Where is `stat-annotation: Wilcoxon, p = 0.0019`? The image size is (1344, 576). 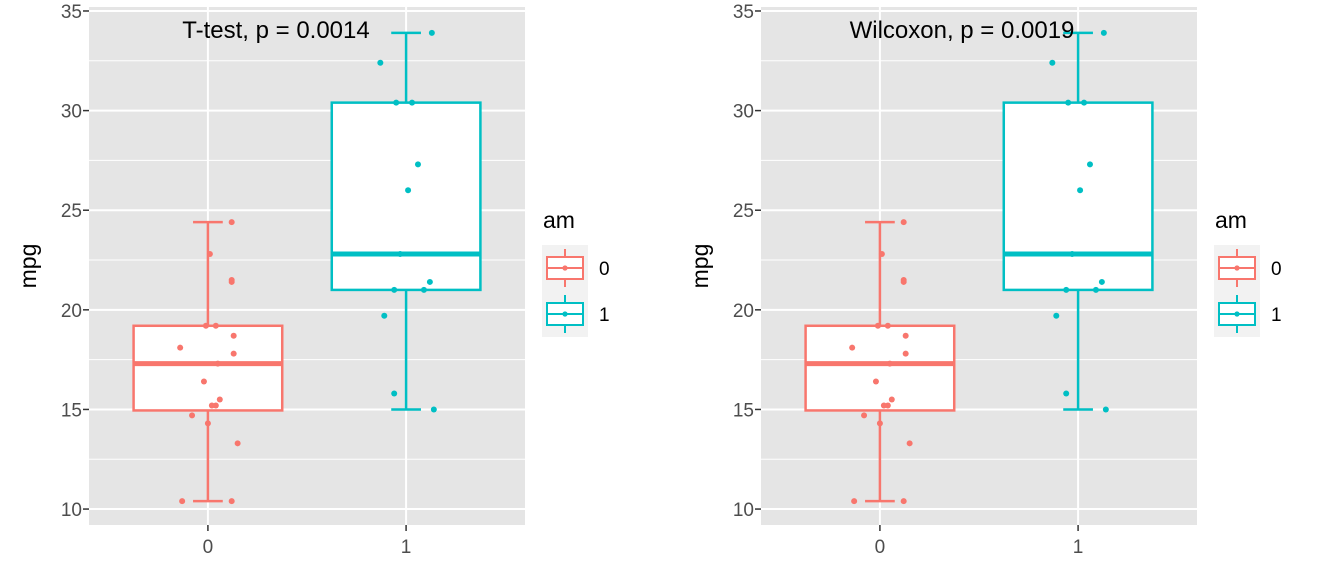
stat-annotation: Wilcoxon, p = 0.0019 is located at coordinates (962, 30).